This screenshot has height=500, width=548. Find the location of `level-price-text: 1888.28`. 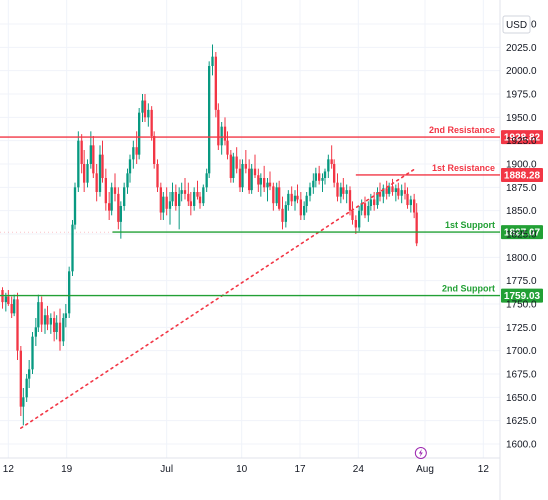

level-price-text: 1888.28 is located at coordinates (522, 175).